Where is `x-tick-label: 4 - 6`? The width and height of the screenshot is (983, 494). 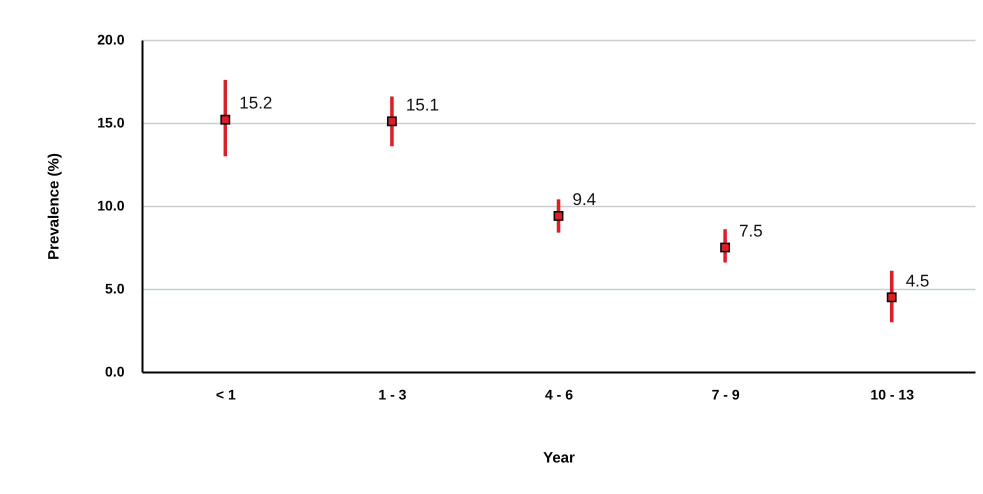 x-tick-label: 4 - 6 is located at coordinates (559, 394).